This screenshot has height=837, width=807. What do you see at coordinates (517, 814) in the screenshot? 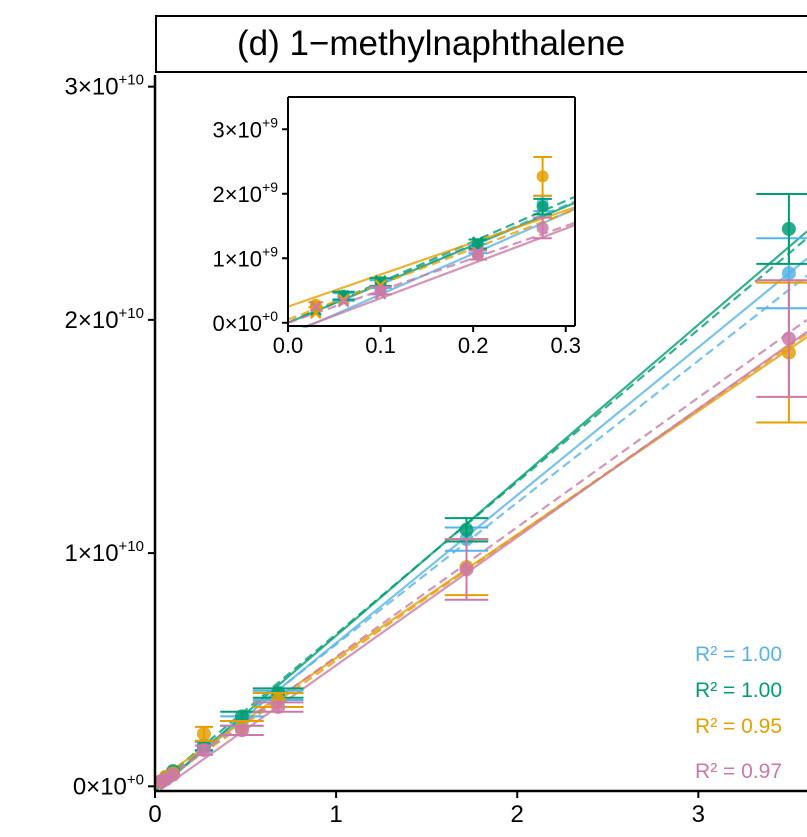
I see `main-panel-x-tick-label: 2` at bounding box center [517, 814].